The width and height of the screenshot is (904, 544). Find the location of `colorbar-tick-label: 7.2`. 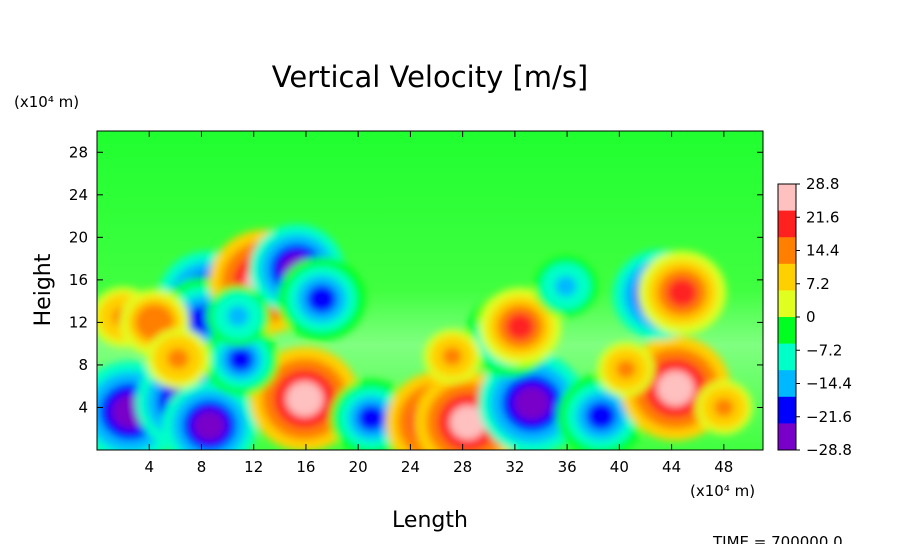

colorbar-tick-label: 7.2 is located at coordinates (818, 284).